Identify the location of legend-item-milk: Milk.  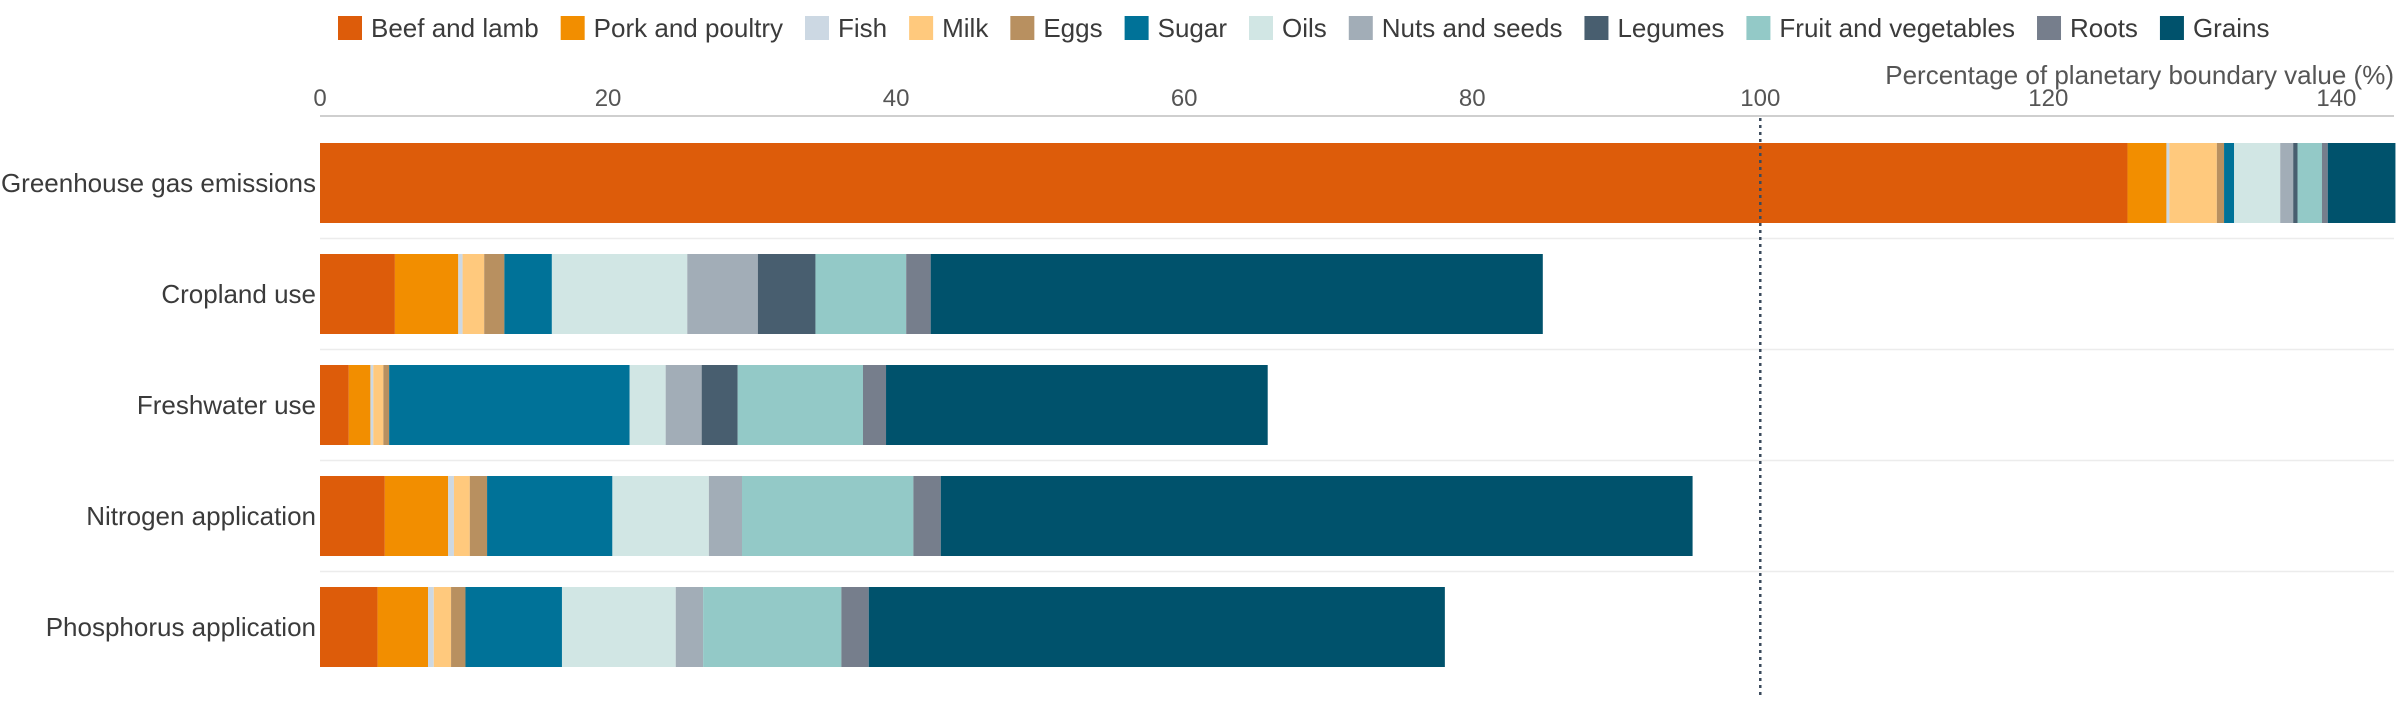
(949, 28).